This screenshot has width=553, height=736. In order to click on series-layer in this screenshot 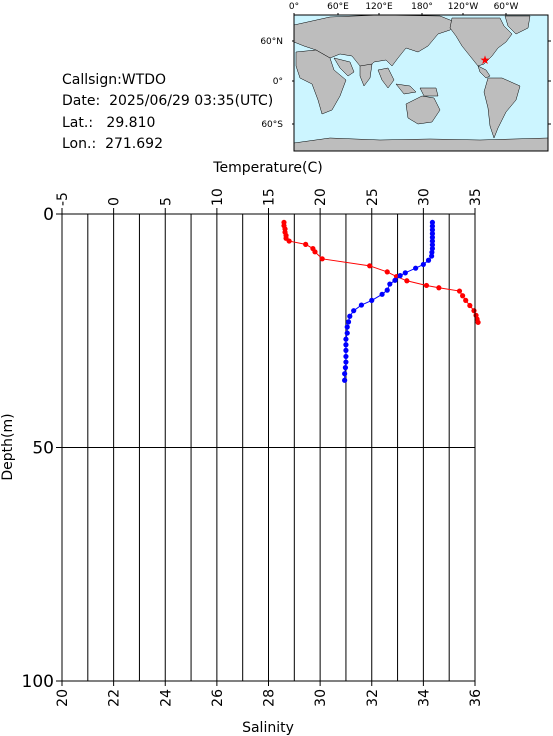, I will do `click(381, 301)`.